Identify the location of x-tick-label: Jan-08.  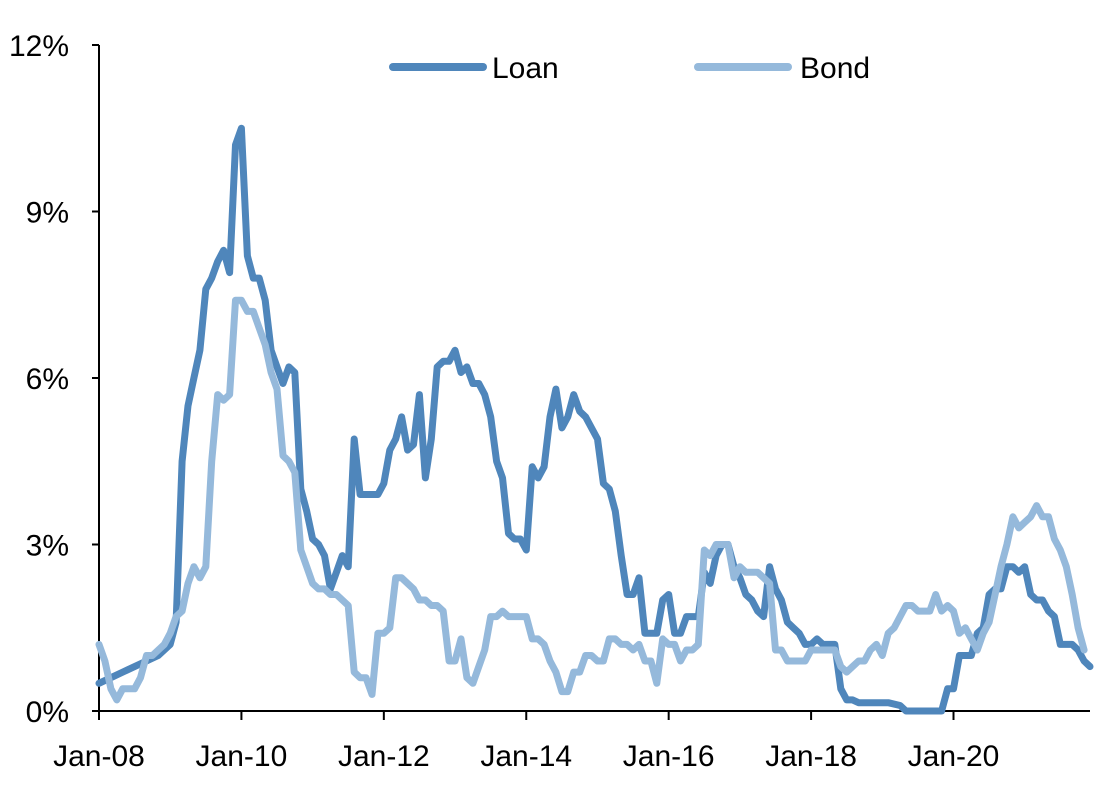
(99, 756).